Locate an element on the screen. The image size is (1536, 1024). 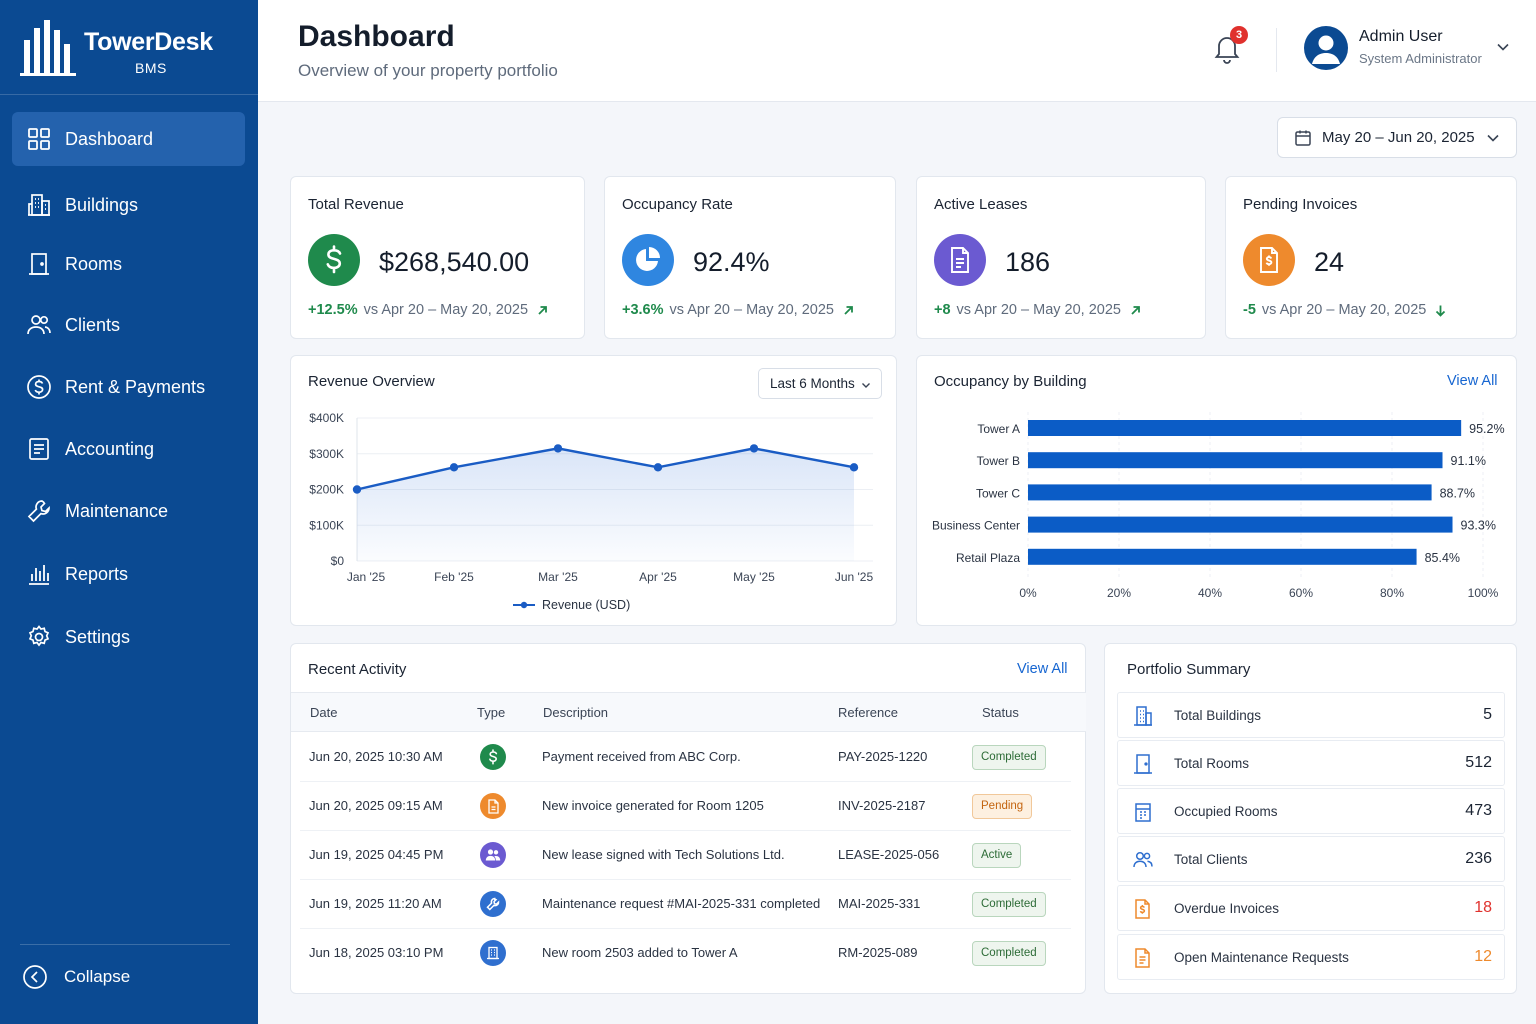
period-label: Last 6 Months is located at coordinates (812, 383).